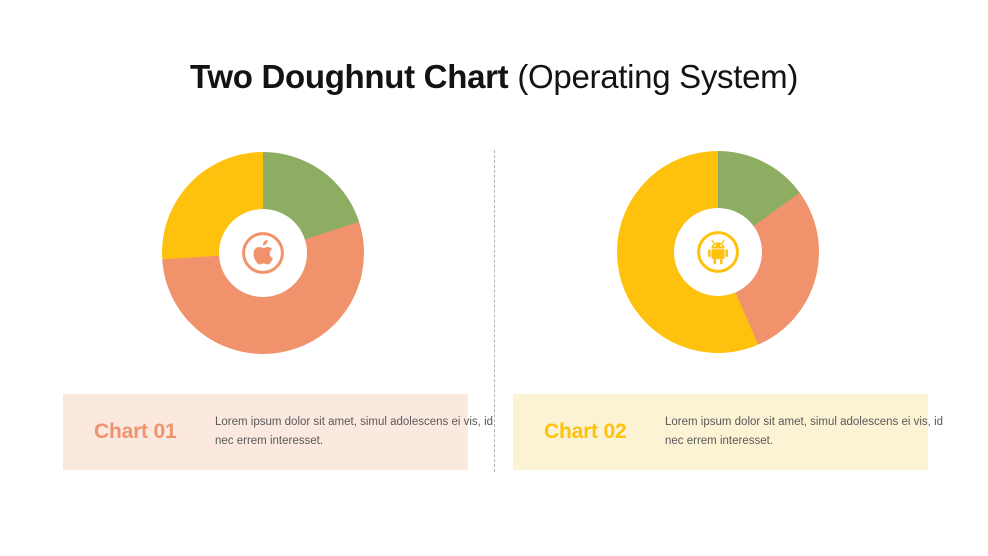 The height and width of the screenshot is (556, 988). What do you see at coordinates (585, 431) in the screenshot?
I see `chart-02-label: Chart 02` at bounding box center [585, 431].